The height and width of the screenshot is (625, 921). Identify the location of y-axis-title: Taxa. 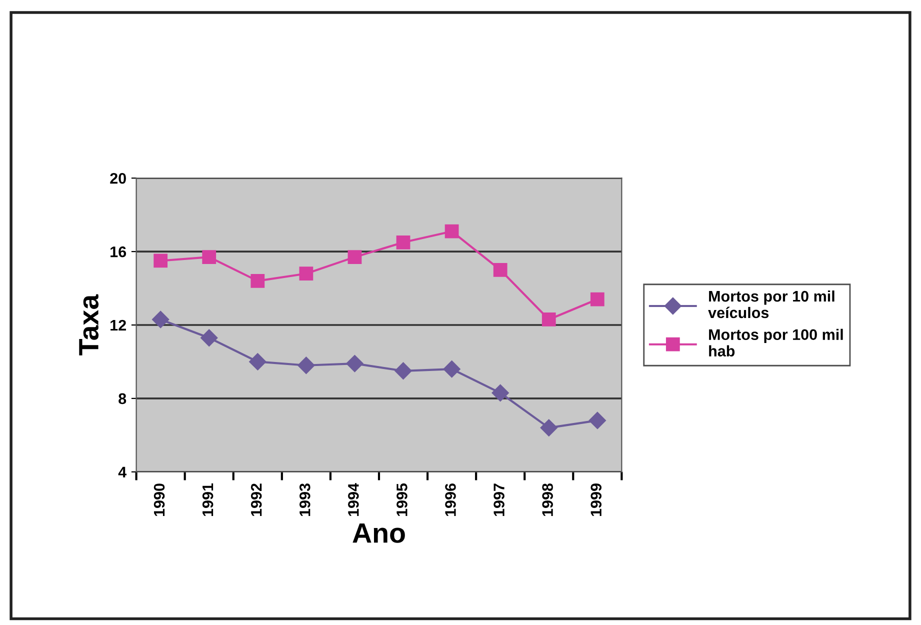
(89, 325).